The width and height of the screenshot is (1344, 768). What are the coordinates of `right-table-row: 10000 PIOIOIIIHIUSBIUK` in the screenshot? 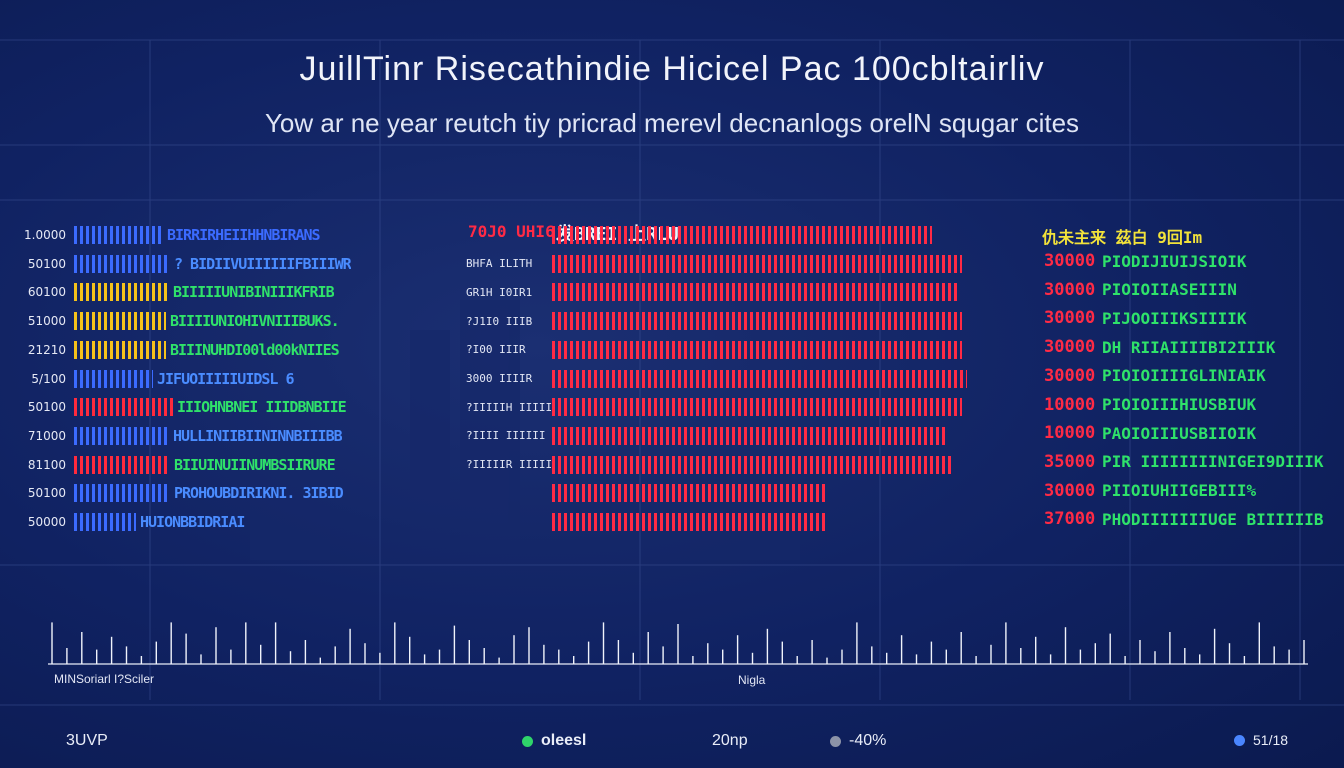 It's located at (1150, 405).